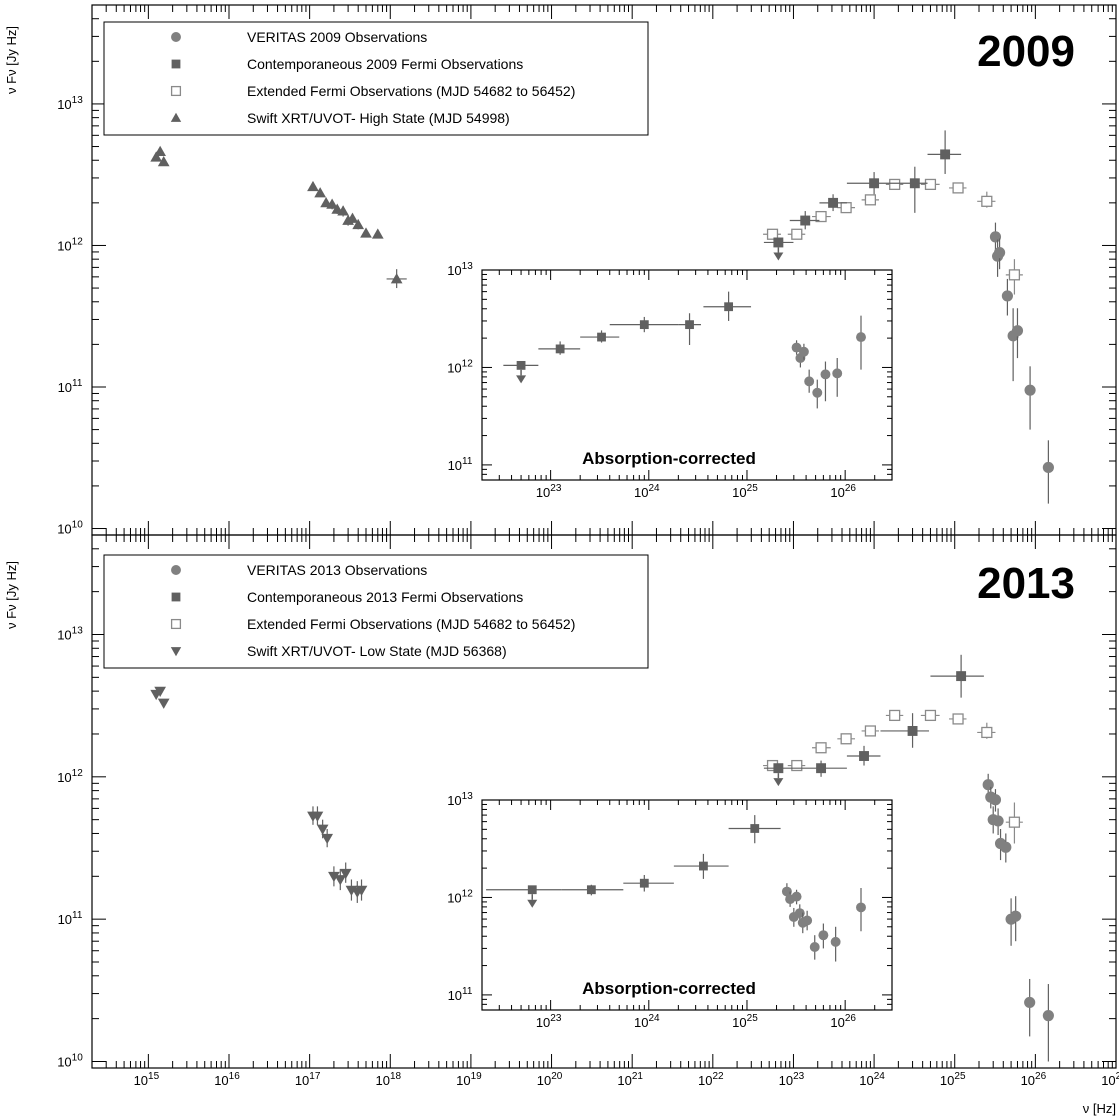  I want to click on x-tick-label: 1022, so click(711, 1079).